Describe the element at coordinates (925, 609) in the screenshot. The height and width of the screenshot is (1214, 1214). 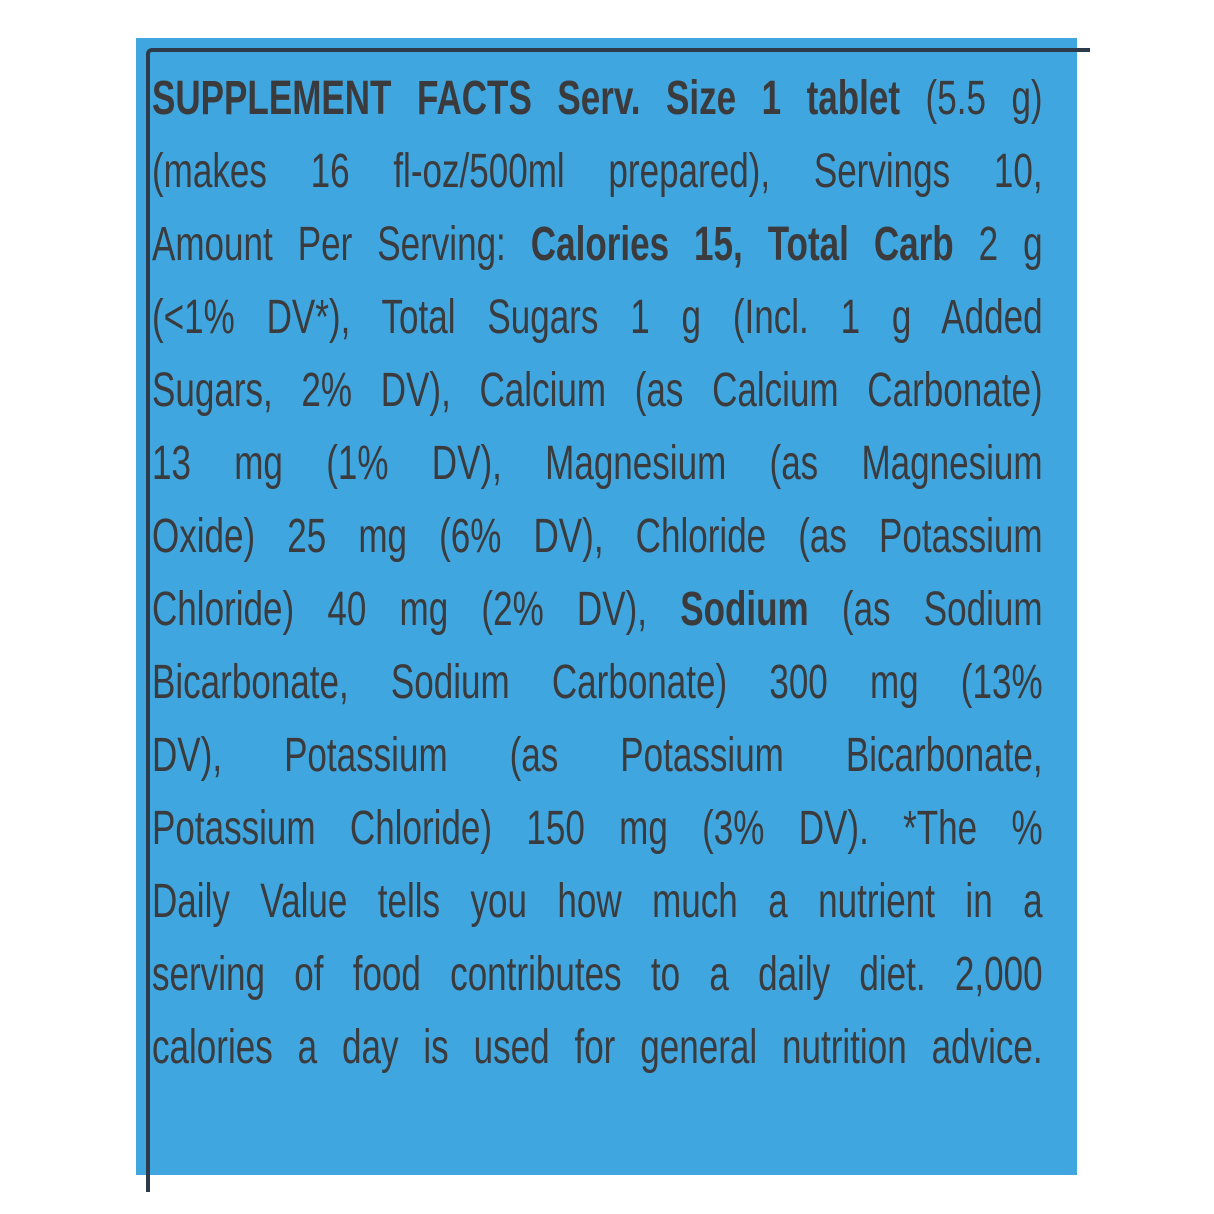
I see `text: (as Sodium` at that location.